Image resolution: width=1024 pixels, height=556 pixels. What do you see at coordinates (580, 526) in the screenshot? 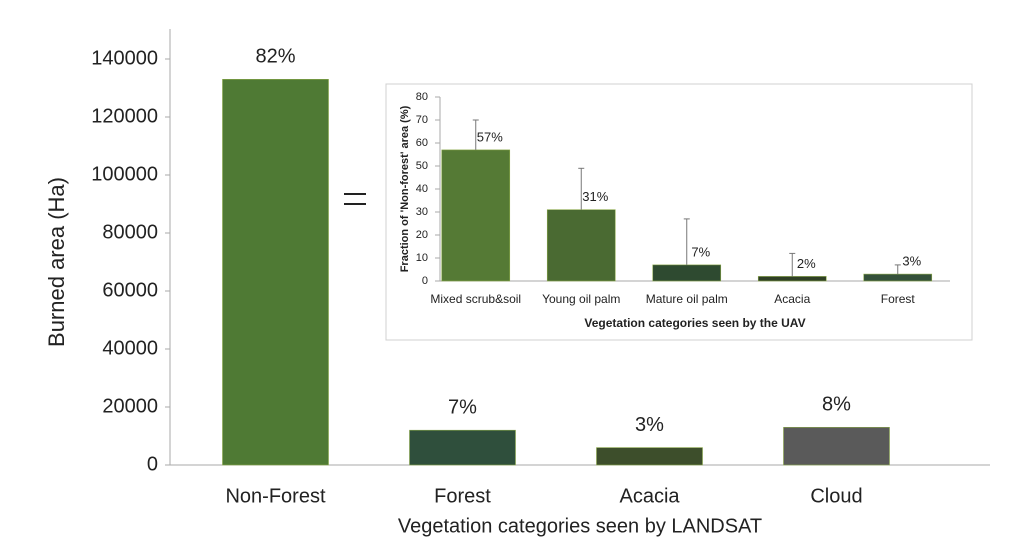
I see `x-axis-label: Vegetation categories seen by LANDSAT` at bounding box center [580, 526].